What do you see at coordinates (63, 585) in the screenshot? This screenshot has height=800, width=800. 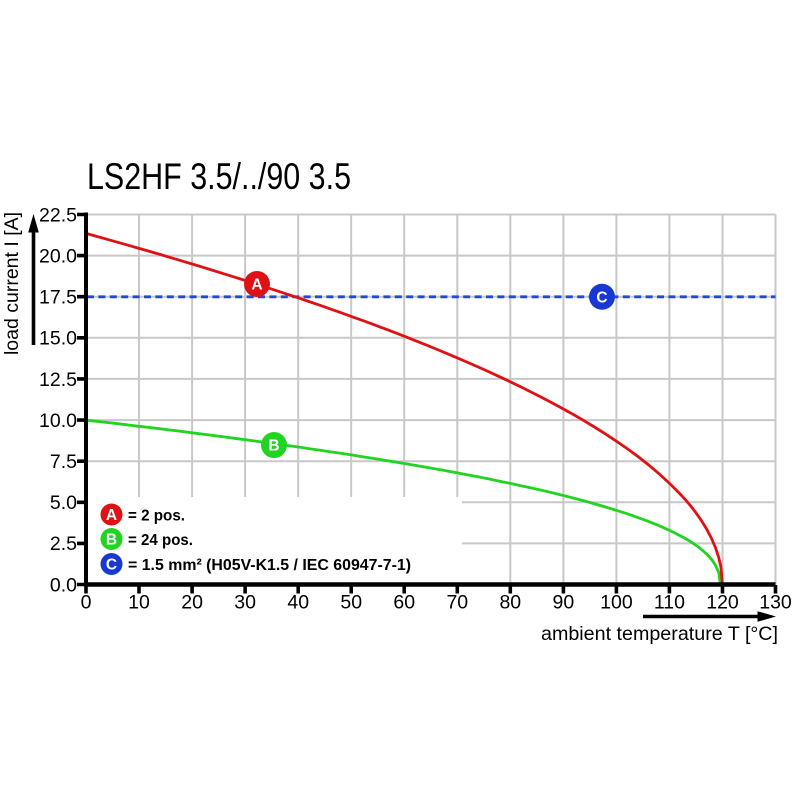 I see `svg-text: 0.0` at bounding box center [63, 585].